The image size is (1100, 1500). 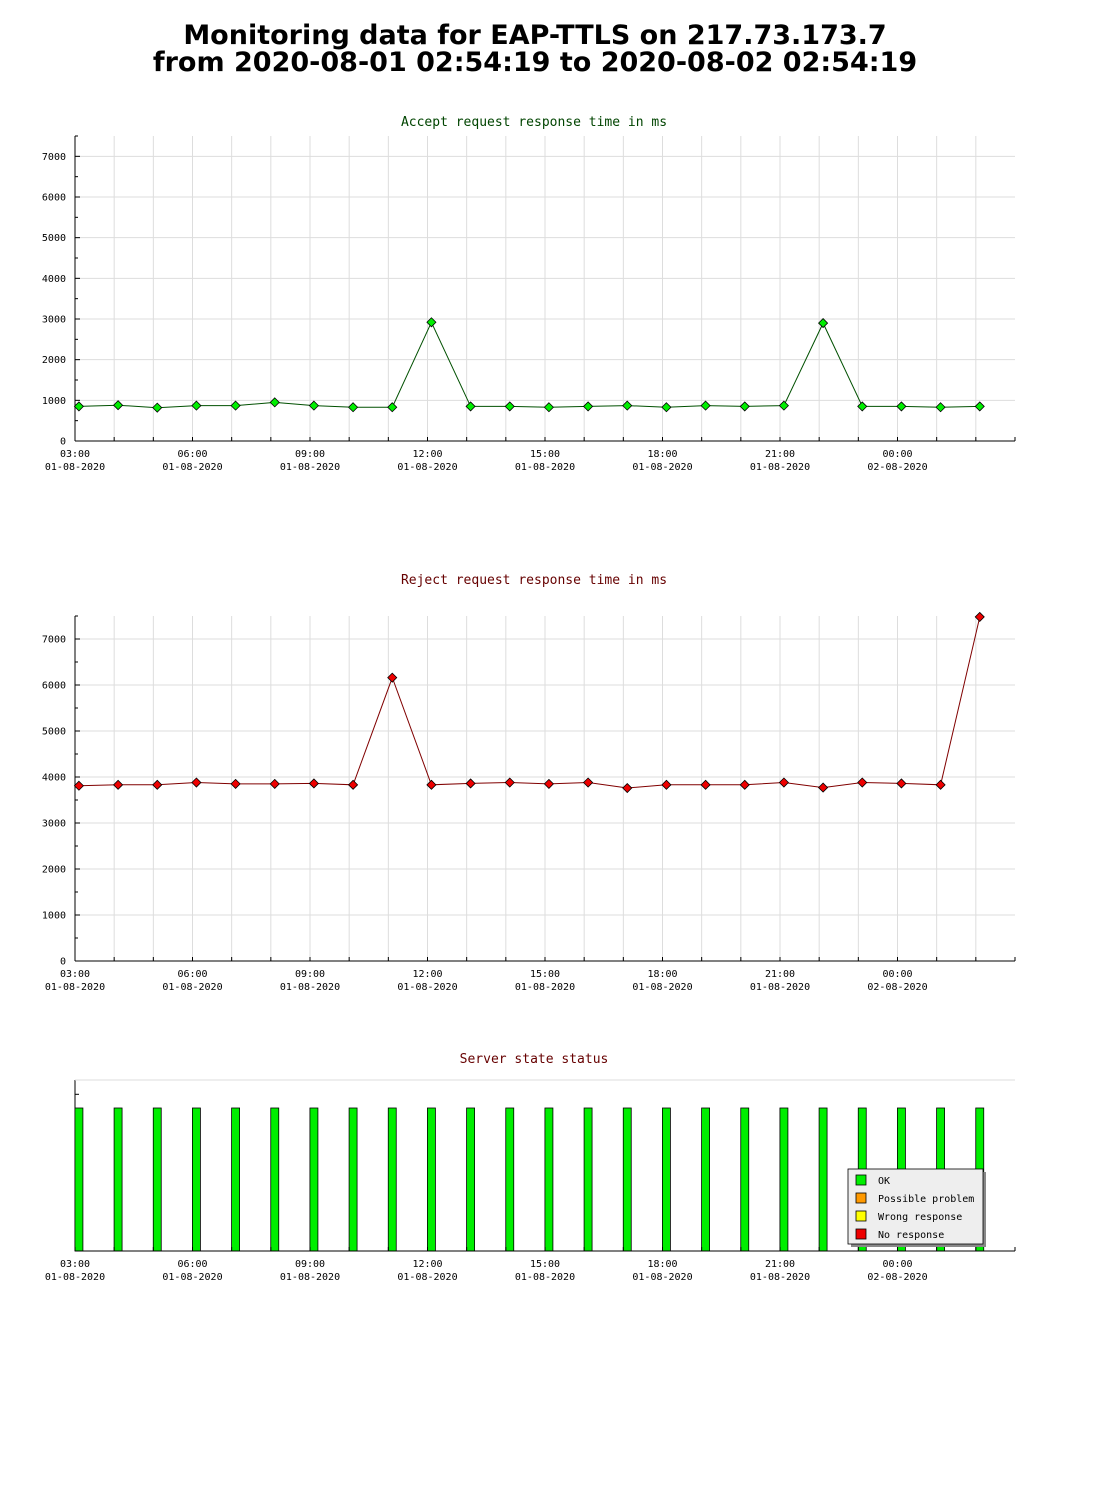 What do you see at coordinates (780, 1264) in the screenshot?
I see `status-x-tick-time: 21:00` at bounding box center [780, 1264].